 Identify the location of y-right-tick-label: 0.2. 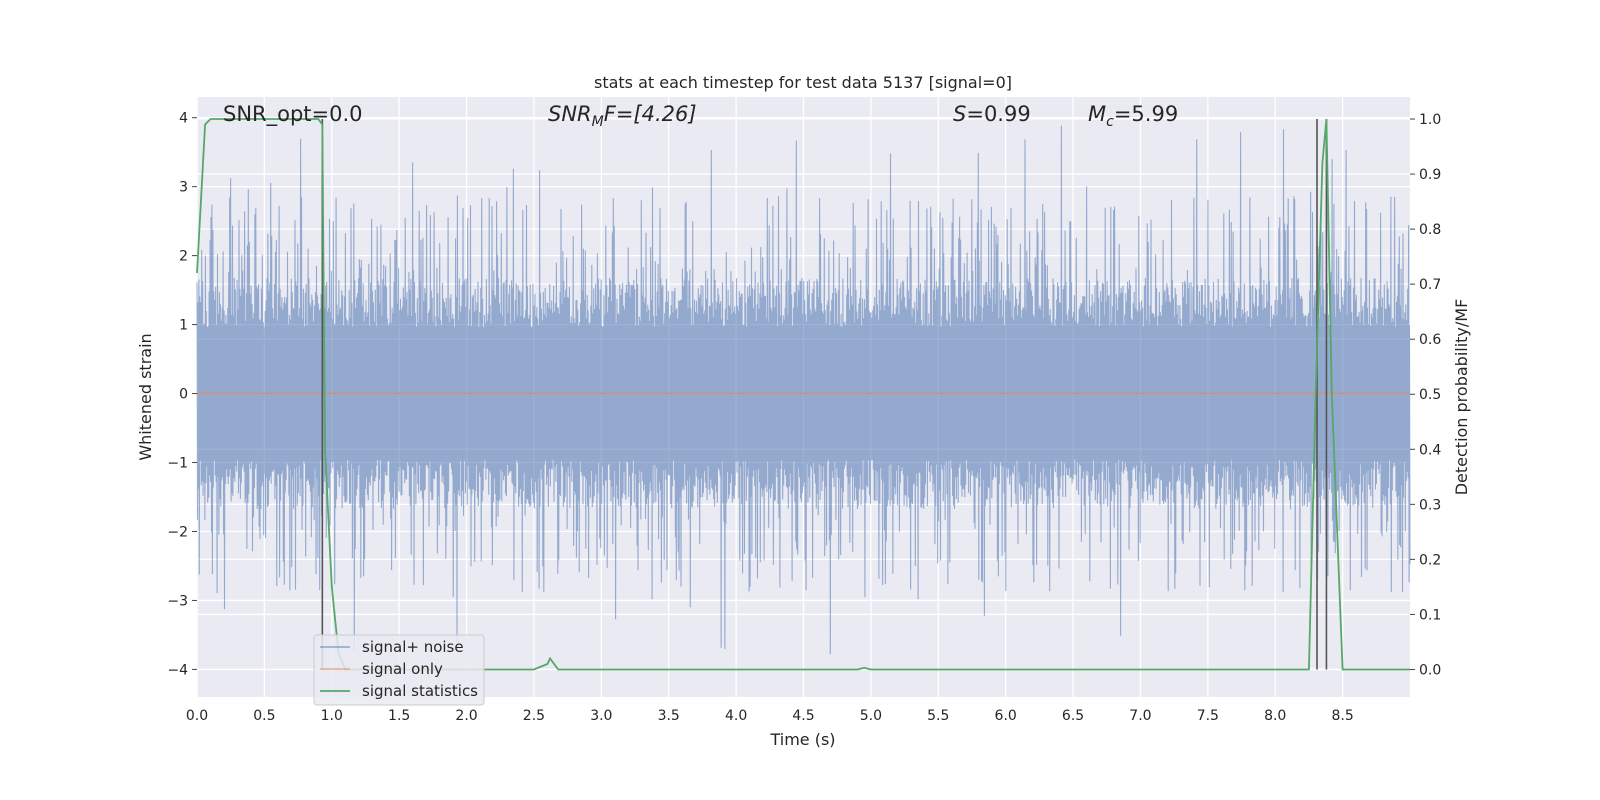
(1430, 560).